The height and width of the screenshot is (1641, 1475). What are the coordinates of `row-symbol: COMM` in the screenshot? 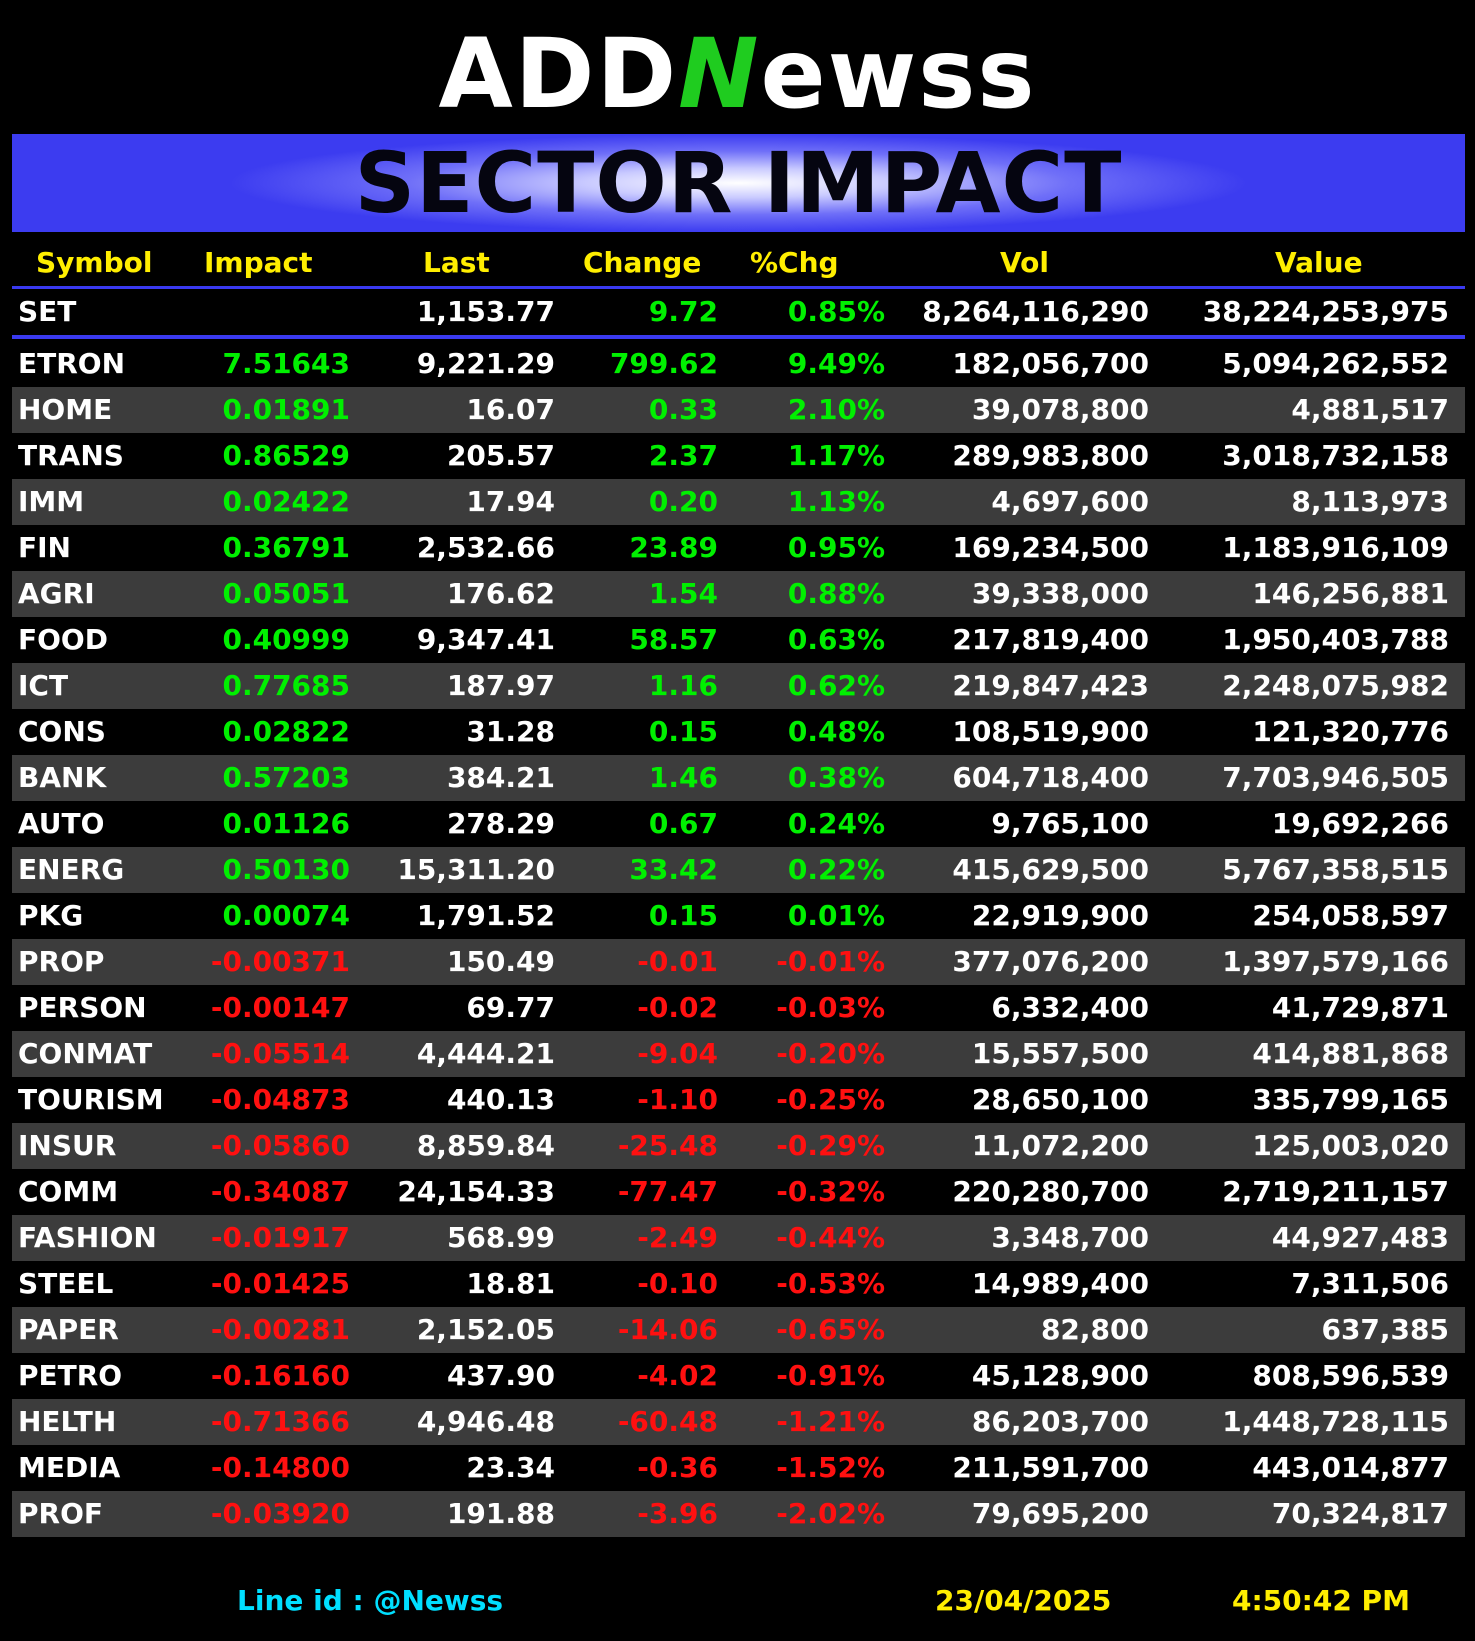 It's located at (68, 1191).